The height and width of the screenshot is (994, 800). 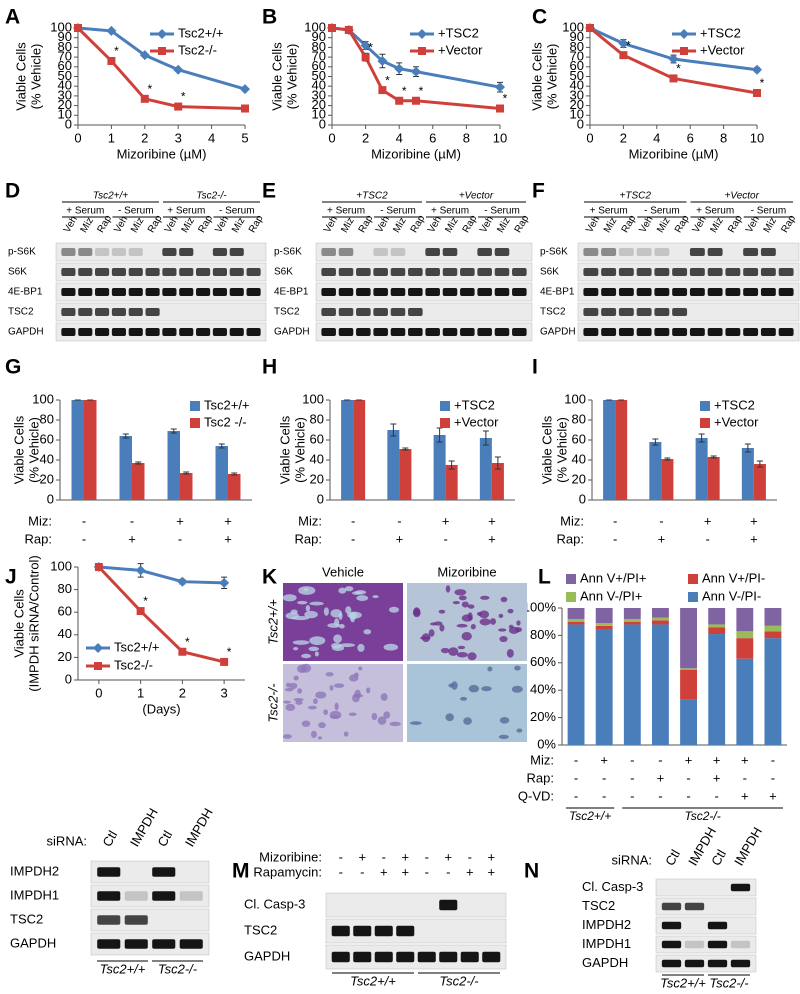 I want to click on legend-marker, so click(x=684, y=34).